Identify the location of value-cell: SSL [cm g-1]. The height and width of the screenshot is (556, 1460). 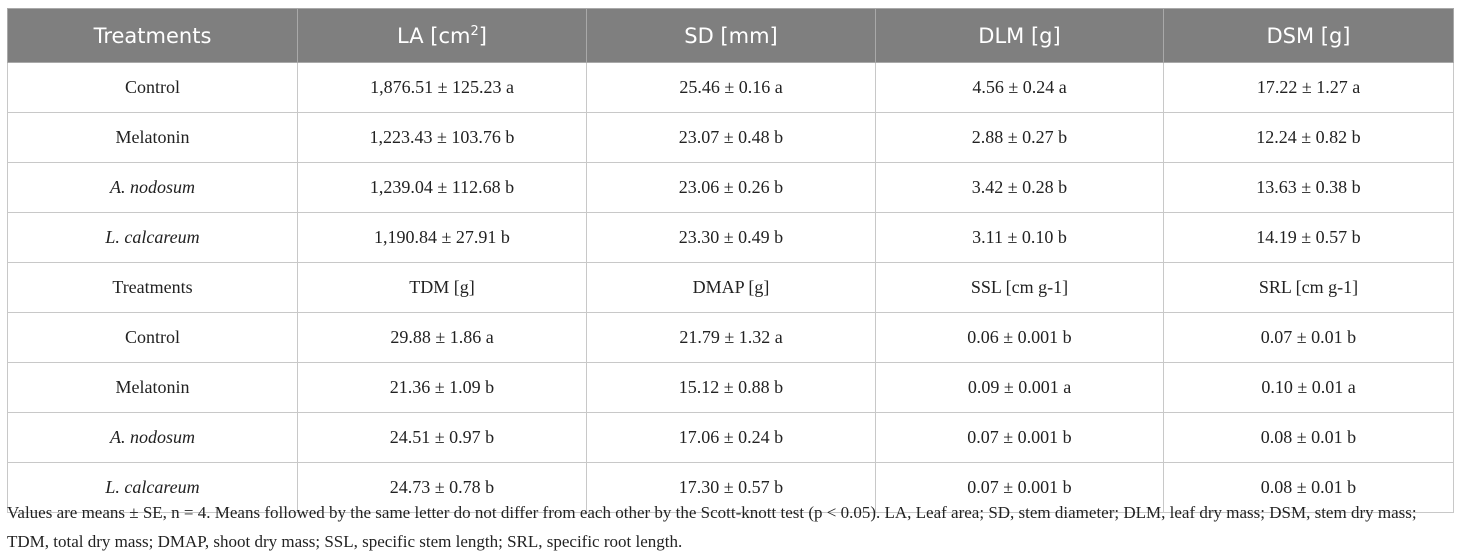
(1019, 287).